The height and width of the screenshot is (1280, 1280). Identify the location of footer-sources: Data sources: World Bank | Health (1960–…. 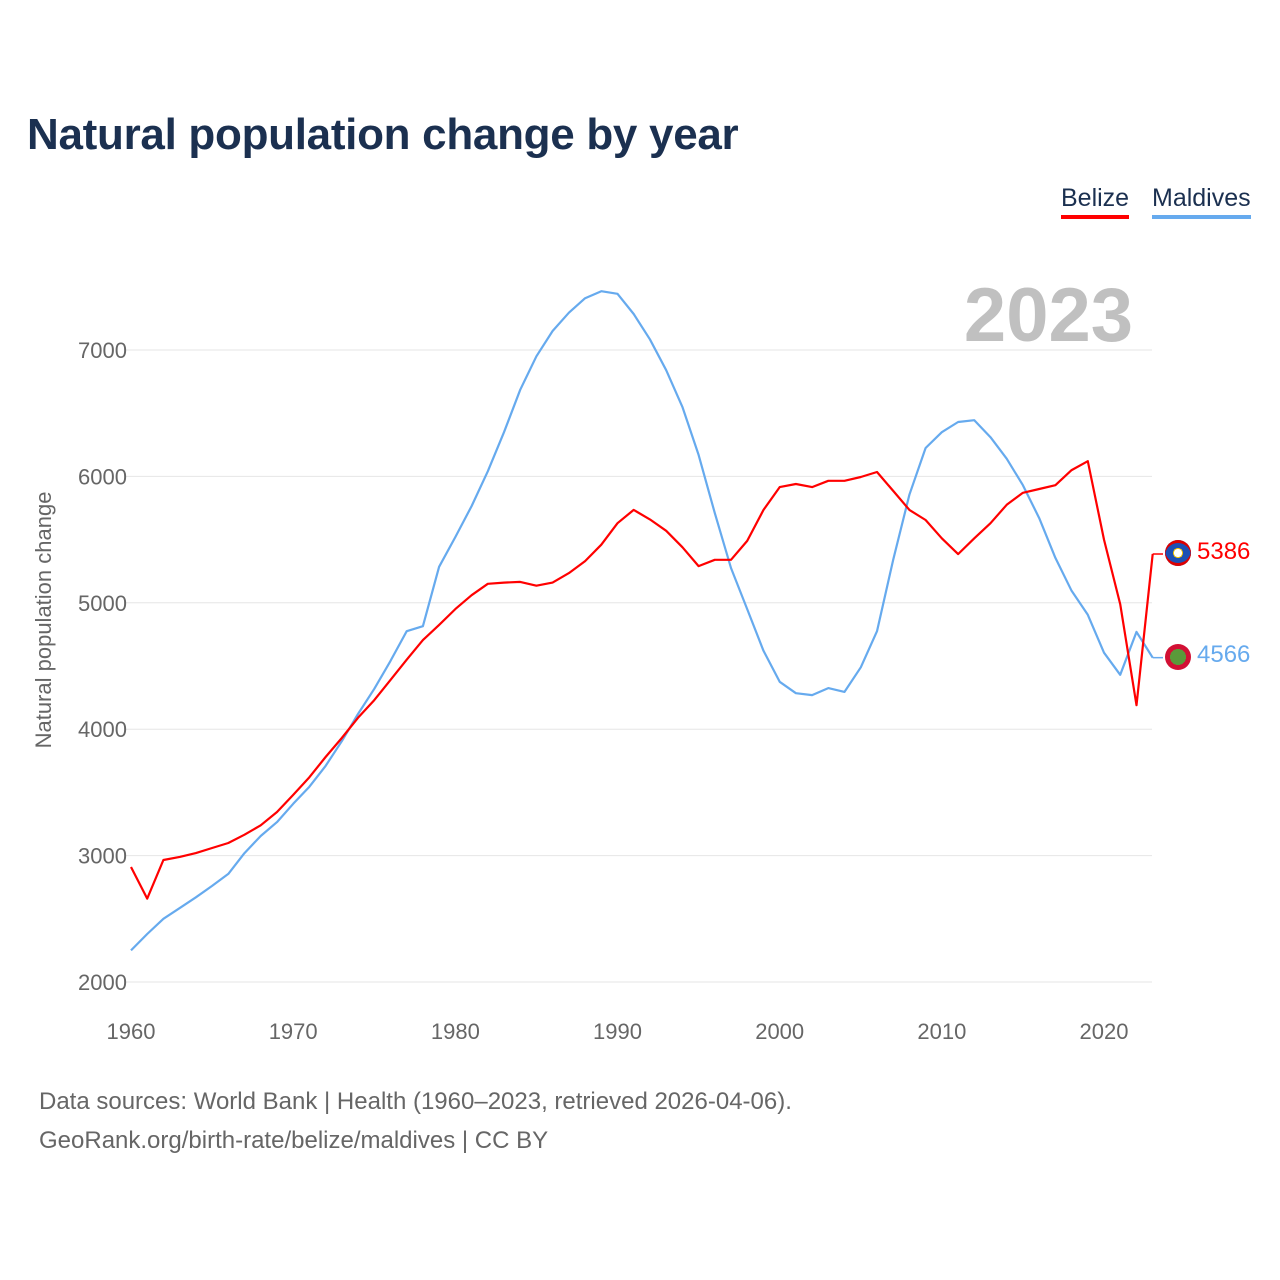
(415, 1101).